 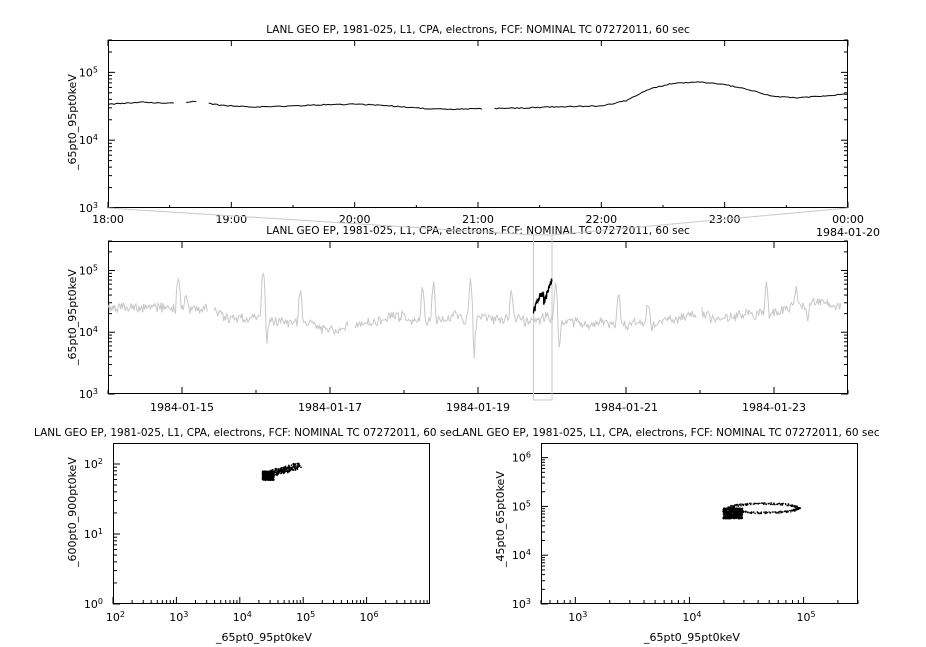 What do you see at coordinates (305, 617) in the screenshot?
I see `scatter-left-x-tick-label: 105` at bounding box center [305, 617].